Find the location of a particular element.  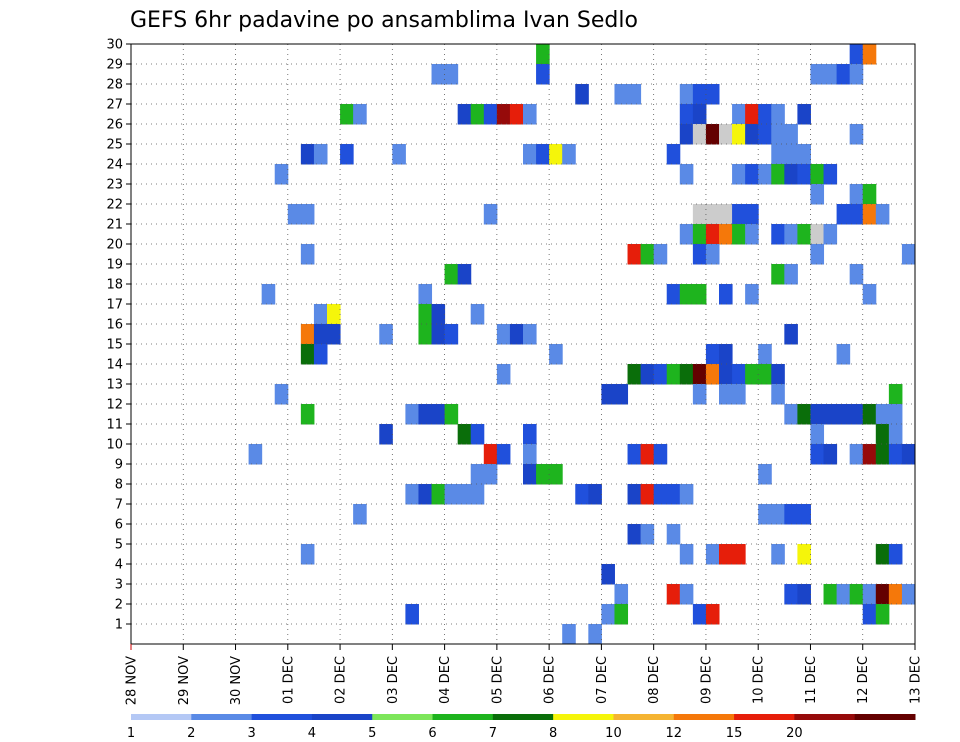

x-tick-label: 30 NOV is located at coordinates (236, 680).